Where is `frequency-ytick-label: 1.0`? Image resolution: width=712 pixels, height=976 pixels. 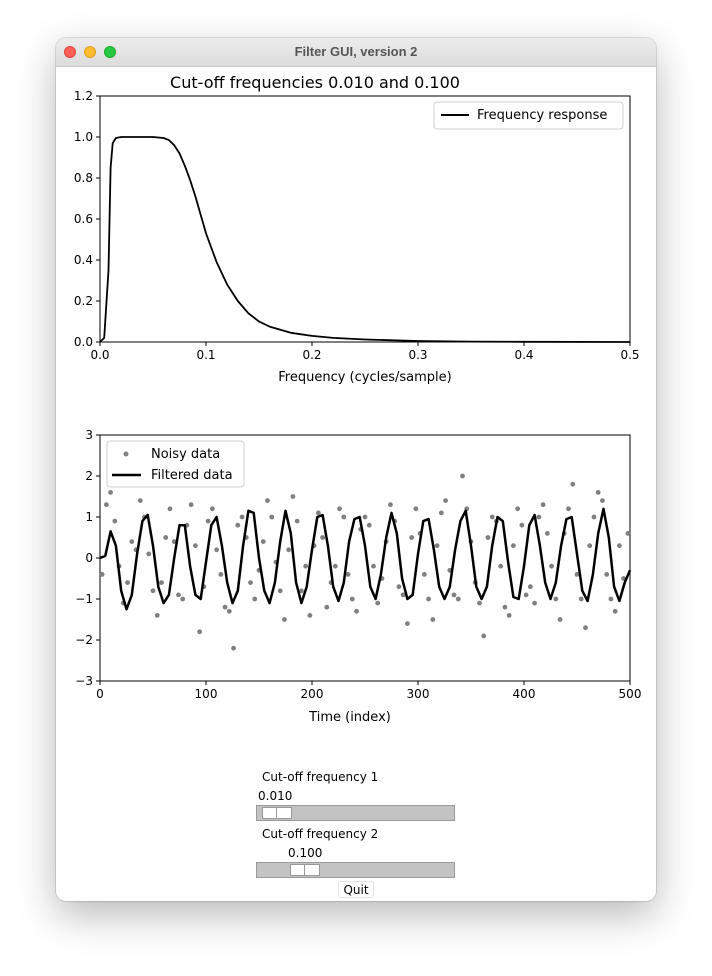 frequency-ytick-label: 1.0 is located at coordinates (83, 137).